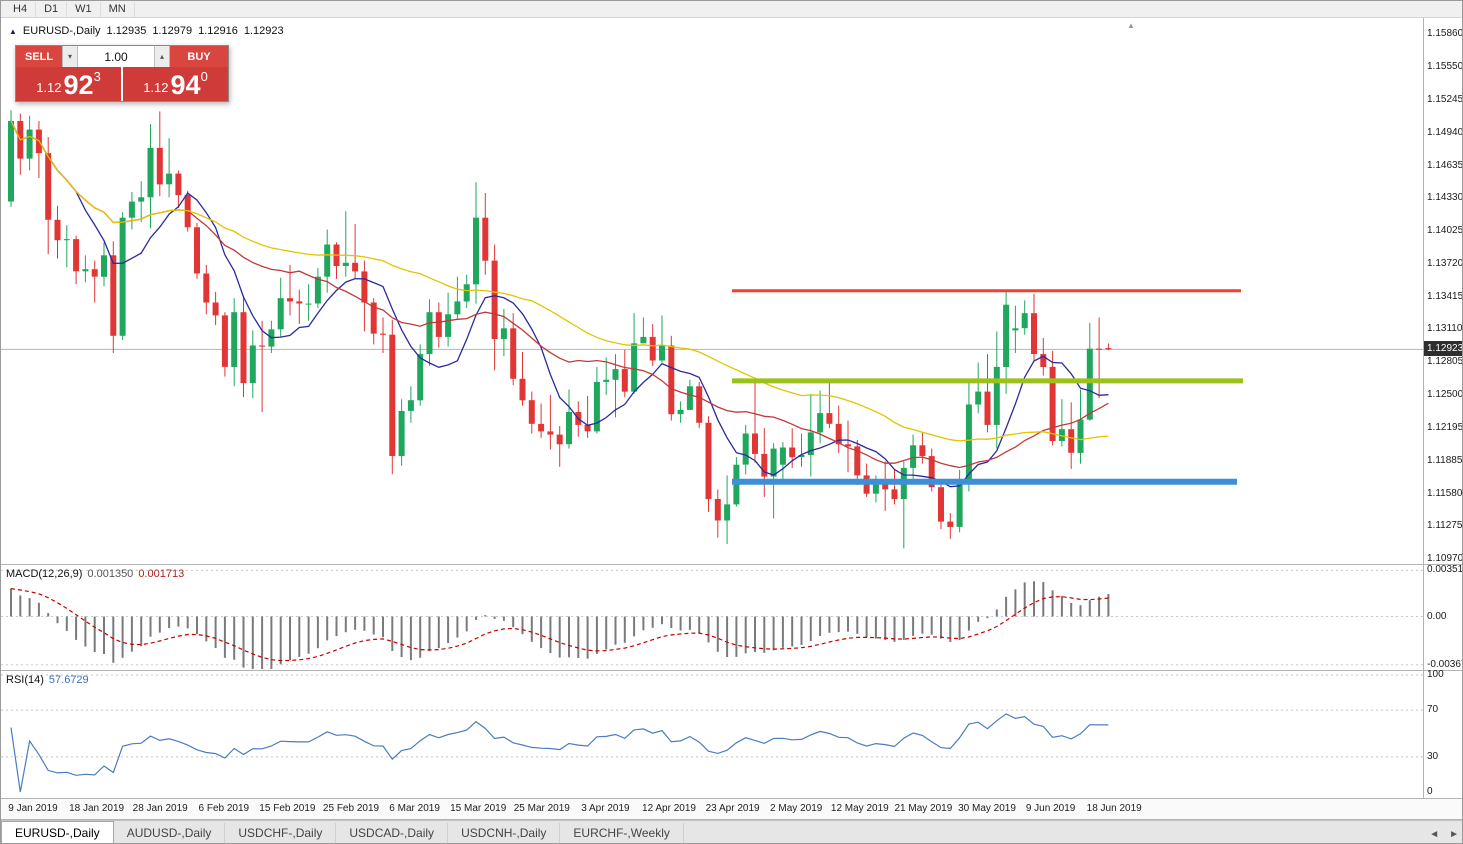 This screenshot has height=844, width=1463. Describe the element at coordinates (1445, 132) in the screenshot. I see `price-tick-label: 1.14940` at that location.